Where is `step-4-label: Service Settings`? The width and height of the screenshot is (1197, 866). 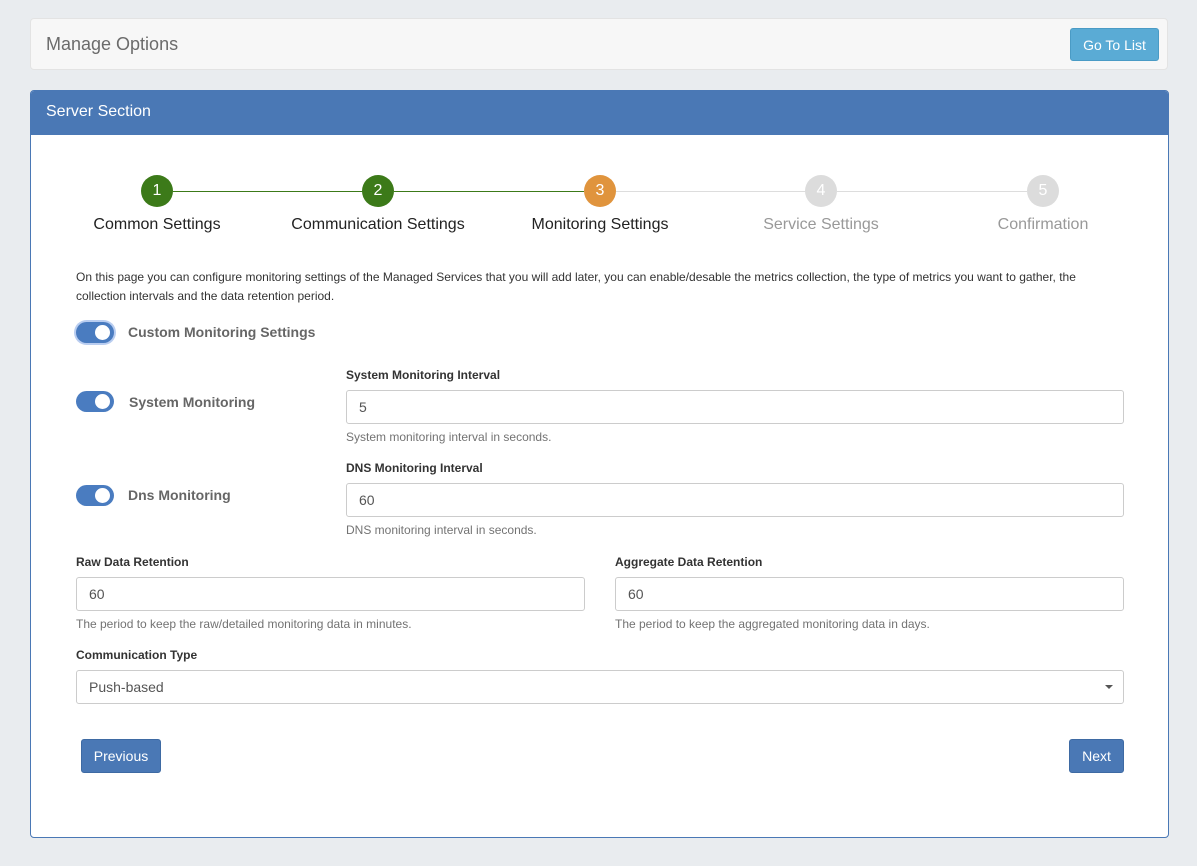 step-4-label: Service Settings is located at coordinates (821, 224).